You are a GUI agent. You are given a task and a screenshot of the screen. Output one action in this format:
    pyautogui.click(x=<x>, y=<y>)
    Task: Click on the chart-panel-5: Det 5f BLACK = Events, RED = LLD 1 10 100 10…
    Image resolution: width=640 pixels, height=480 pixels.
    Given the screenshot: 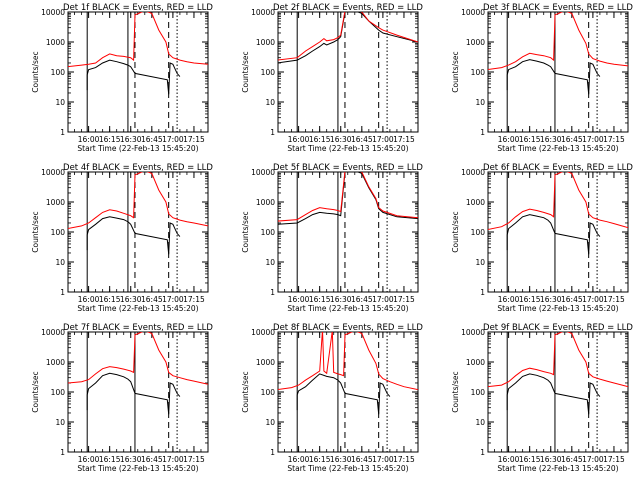 What is the action you would take?
    pyautogui.click(x=332, y=238)
    